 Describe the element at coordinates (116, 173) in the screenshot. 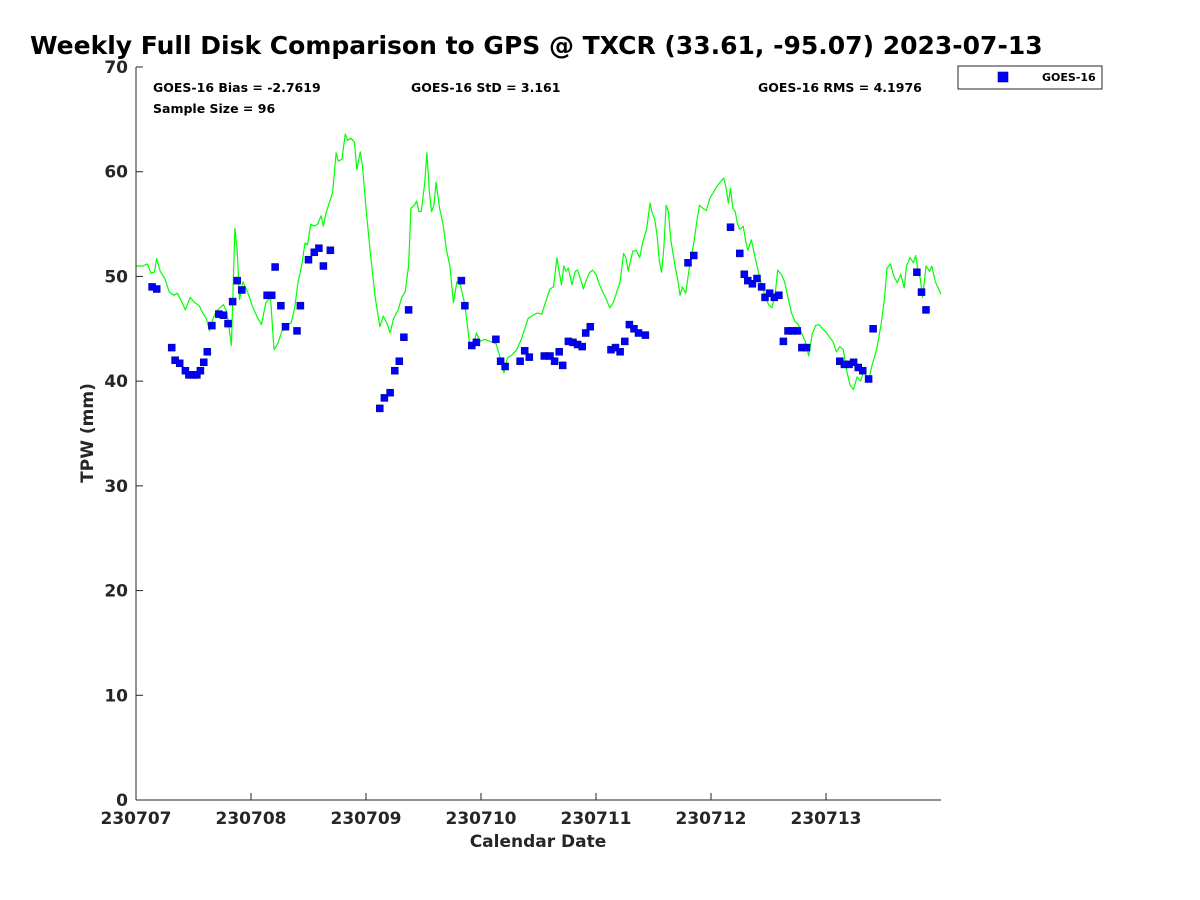

I see `y-tick-label: 60` at that location.